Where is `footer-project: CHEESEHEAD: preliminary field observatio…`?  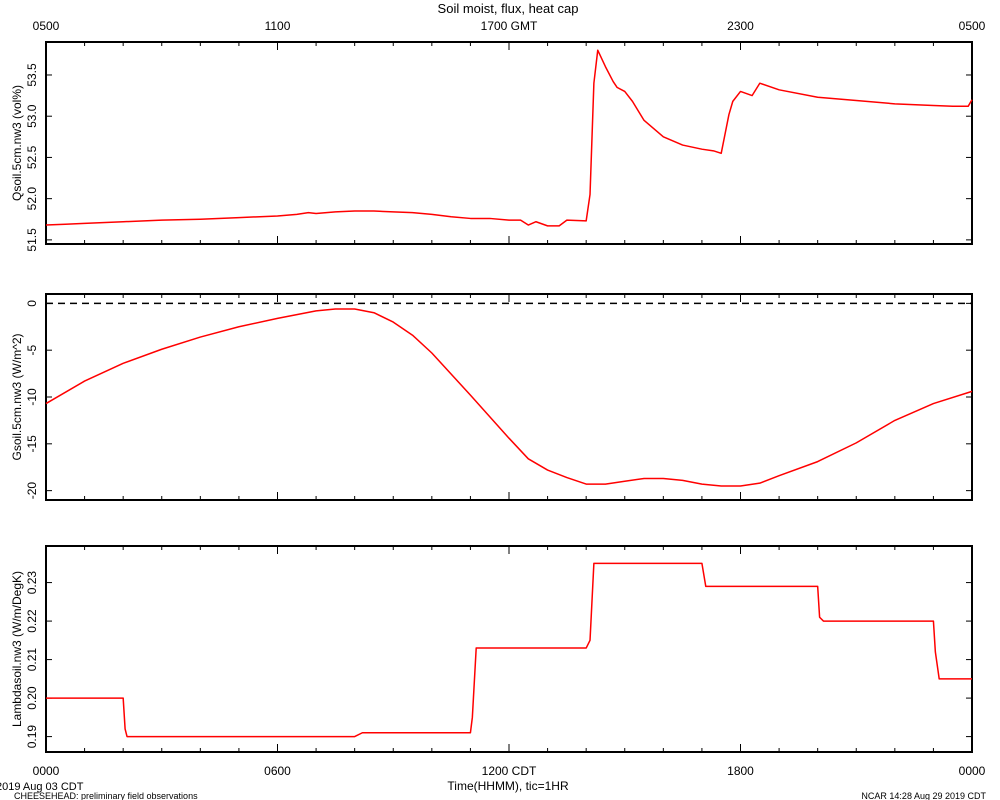 footer-project: CHEESEHEAD: preliminary field observatio… is located at coordinates (106, 795).